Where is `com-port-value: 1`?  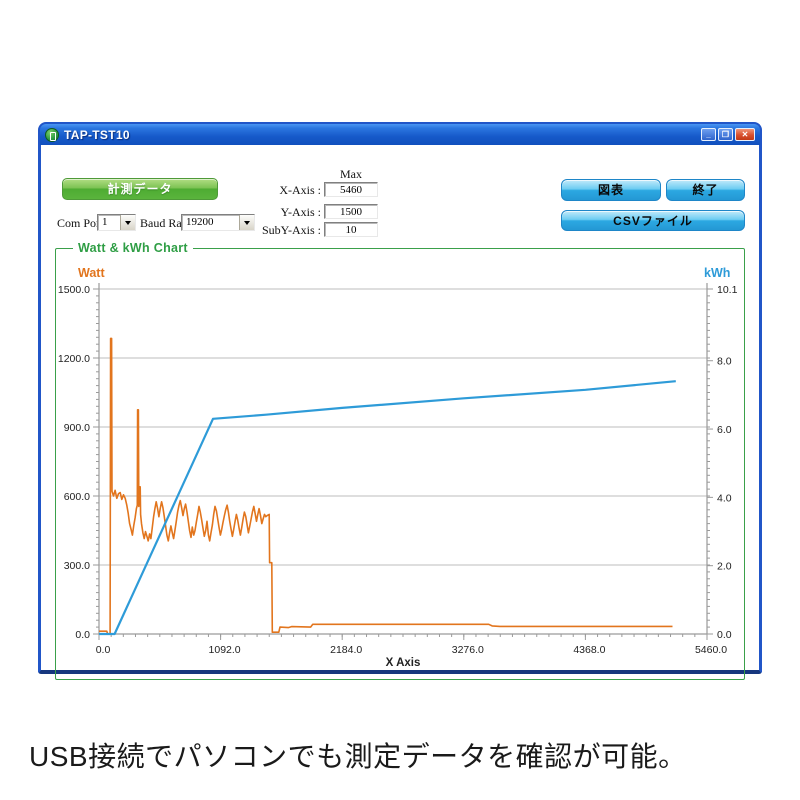 com-port-value: 1 is located at coordinates (105, 222).